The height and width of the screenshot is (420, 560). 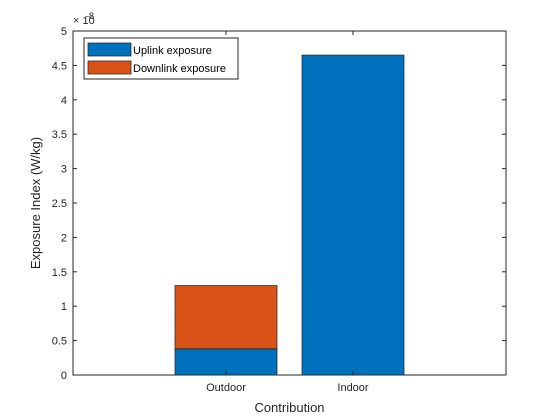 What do you see at coordinates (226, 362) in the screenshot?
I see `bar-outdoor-uplink` at bounding box center [226, 362].